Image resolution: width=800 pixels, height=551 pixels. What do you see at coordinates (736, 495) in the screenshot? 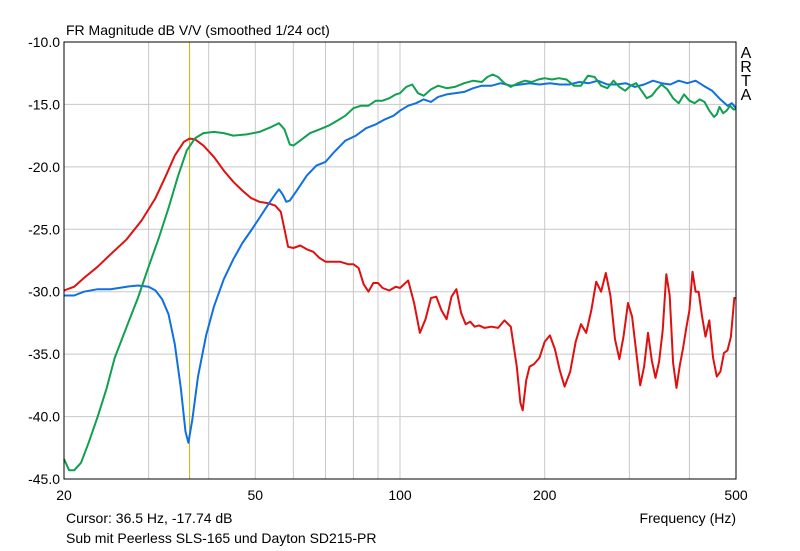
I see `x-tick-label: 500` at bounding box center [736, 495].